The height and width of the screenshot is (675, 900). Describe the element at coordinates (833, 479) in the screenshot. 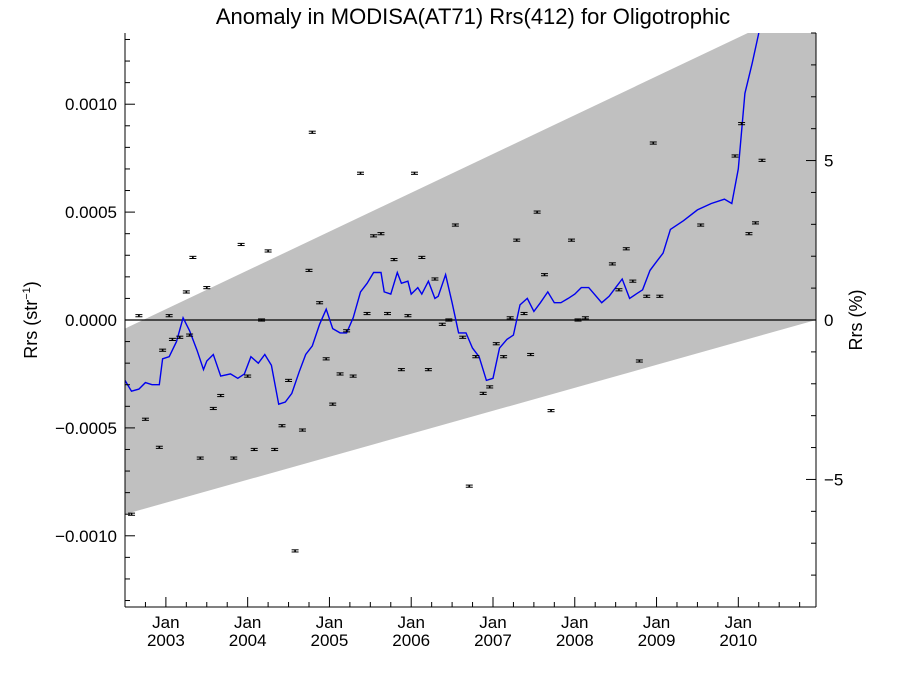

I see `y-right-tick-label: −5` at that location.